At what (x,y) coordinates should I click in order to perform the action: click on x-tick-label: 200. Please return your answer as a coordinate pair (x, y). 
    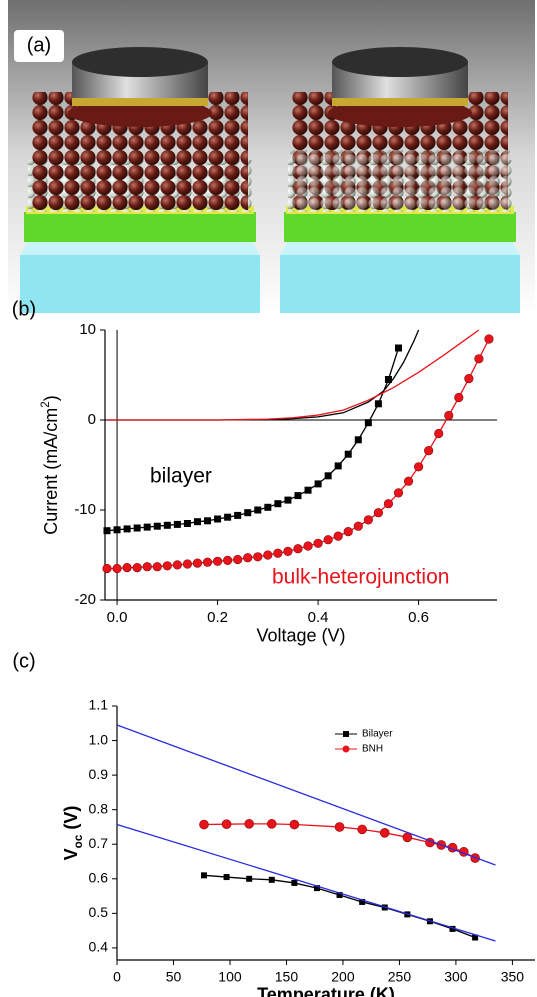
    Looking at the image, I should click on (343, 977).